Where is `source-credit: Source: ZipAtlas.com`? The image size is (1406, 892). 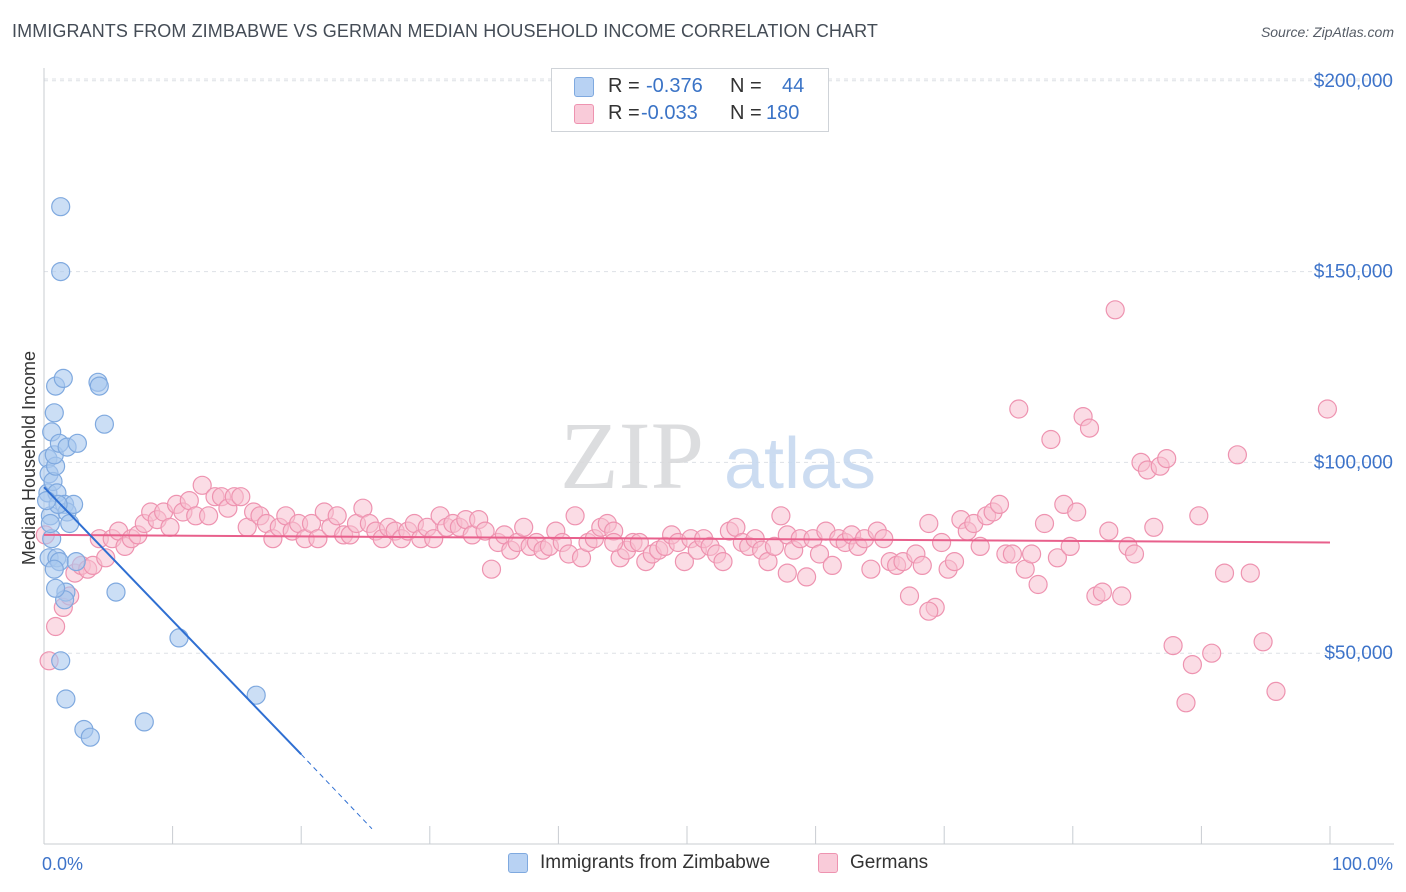 source-credit: Source: ZipAtlas.com is located at coordinates (1327, 32).